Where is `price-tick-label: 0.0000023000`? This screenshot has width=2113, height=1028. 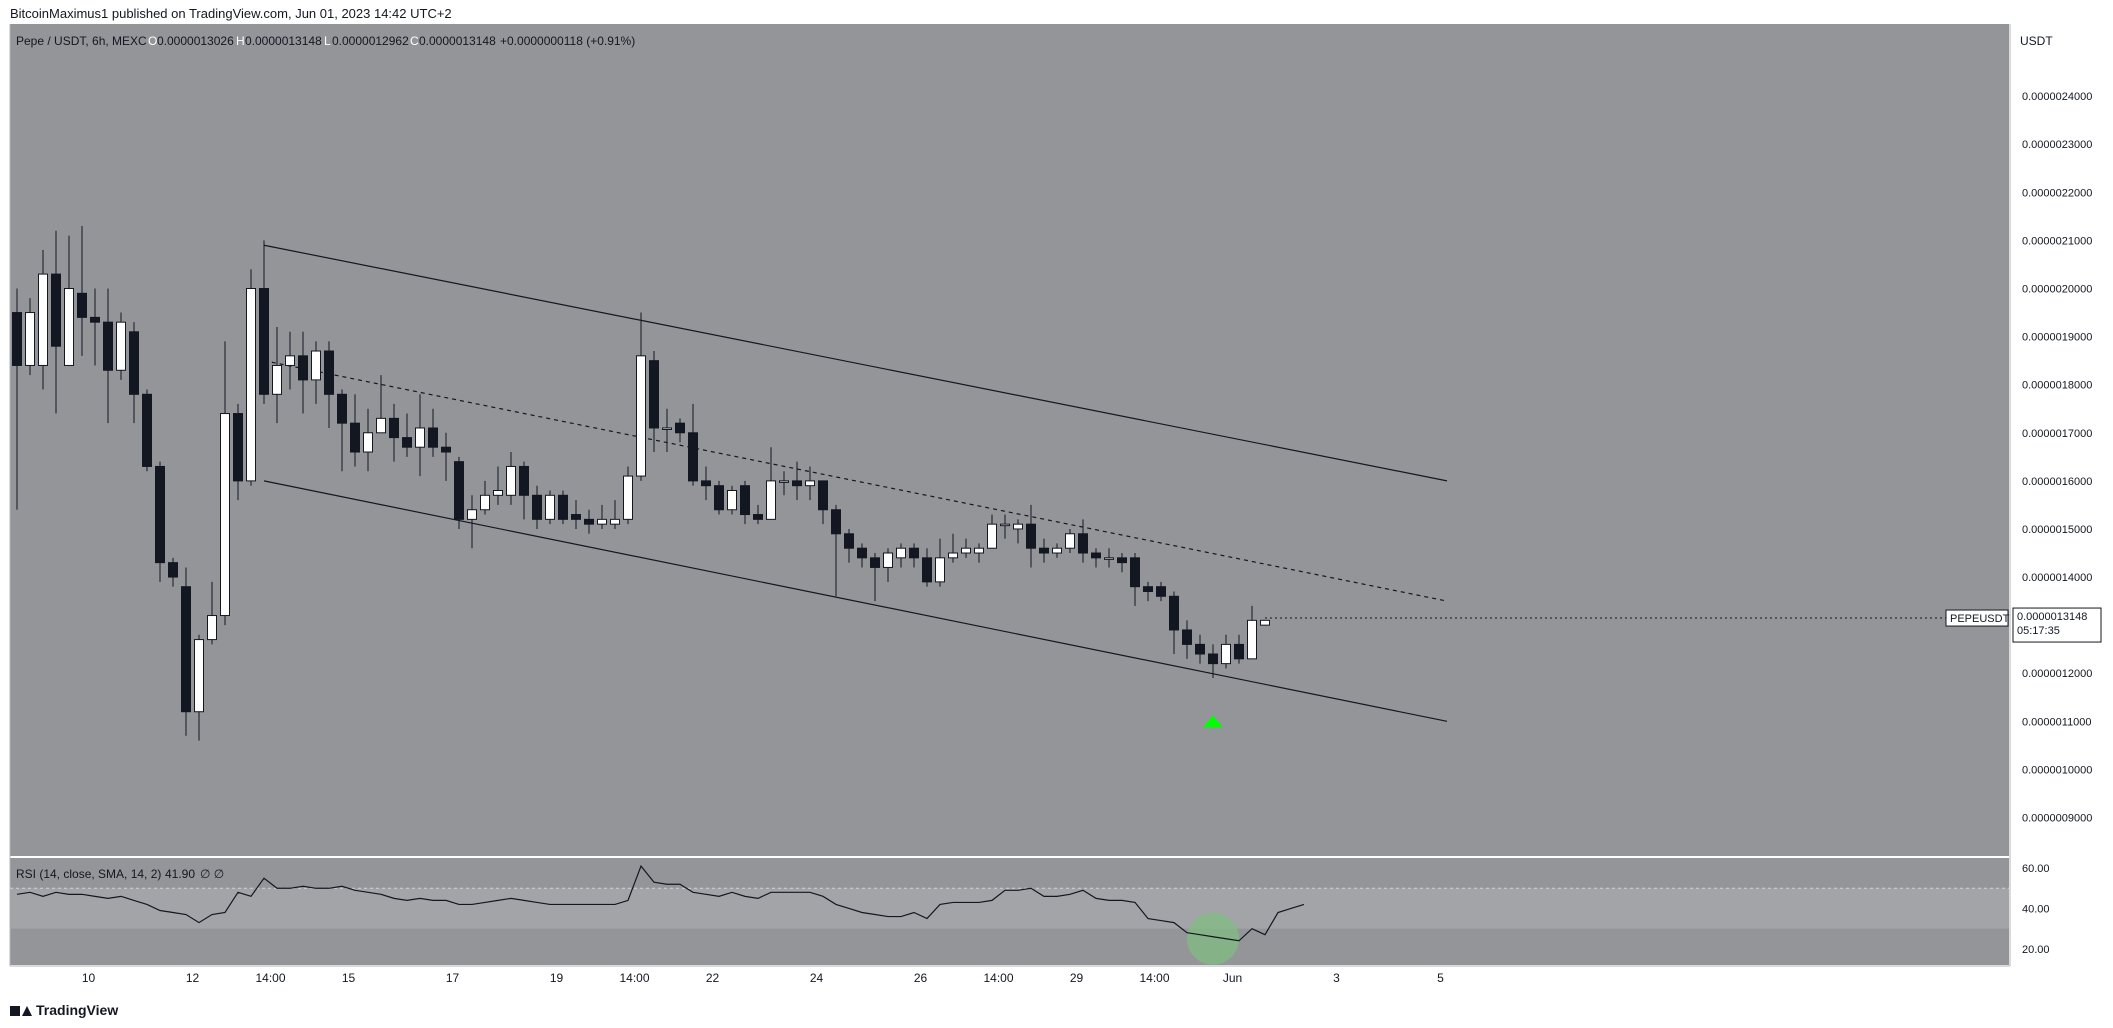
price-tick-label: 0.0000023000 is located at coordinates (2057, 145).